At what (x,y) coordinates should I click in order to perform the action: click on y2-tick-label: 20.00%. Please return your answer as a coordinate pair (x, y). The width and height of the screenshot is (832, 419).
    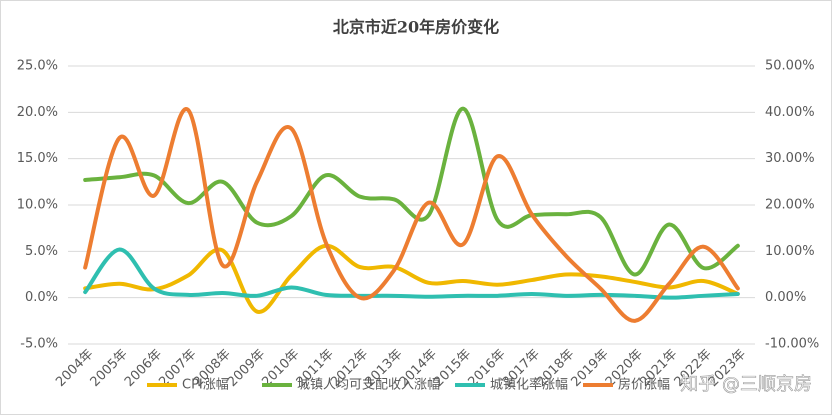
    Looking at the image, I should click on (790, 205).